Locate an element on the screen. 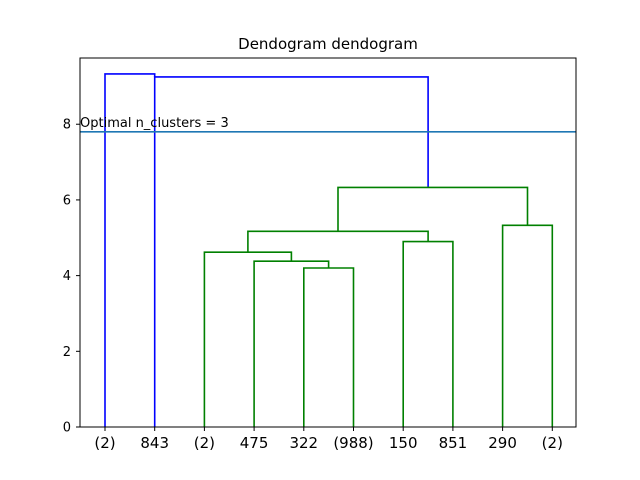 Image resolution: width=640 pixels, height=480 pixels. leaf-label-2: (2) is located at coordinates (204, 443).